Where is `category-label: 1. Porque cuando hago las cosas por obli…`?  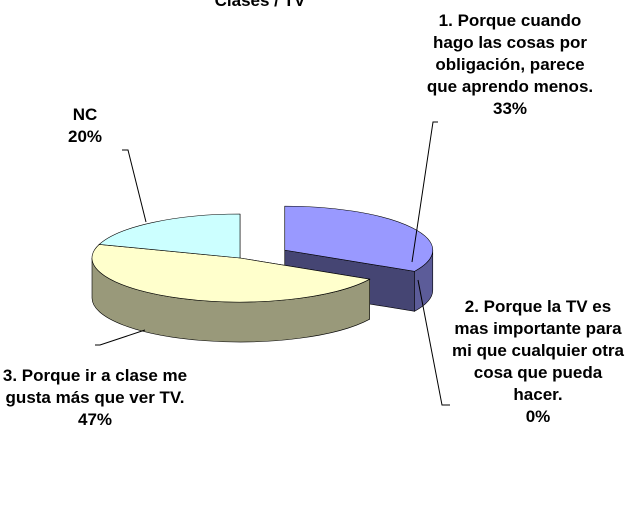 category-label: 1. Porque cuando hago las cosas por obli… is located at coordinates (510, 53).